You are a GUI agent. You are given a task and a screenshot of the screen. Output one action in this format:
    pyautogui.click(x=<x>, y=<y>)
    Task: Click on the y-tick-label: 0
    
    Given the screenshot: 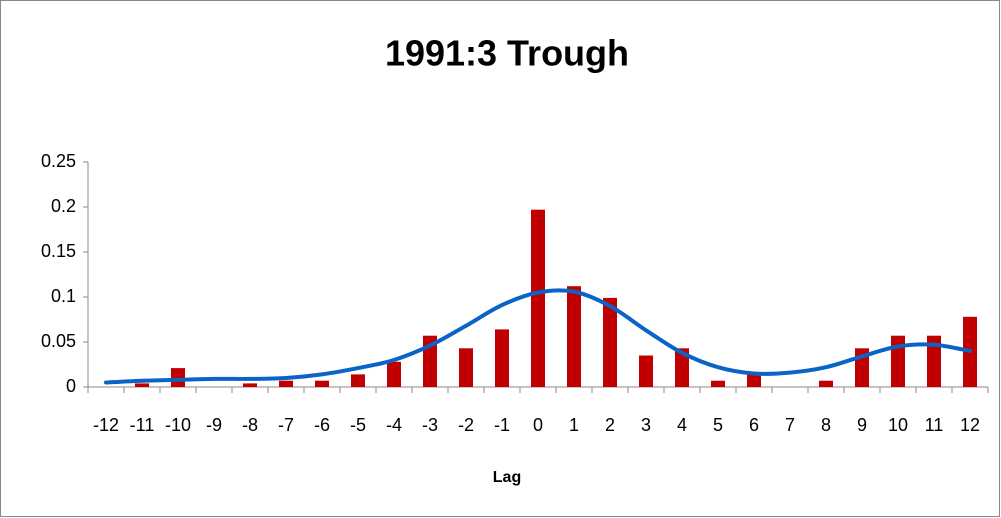 What is the action you would take?
    pyautogui.click(x=71, y=386)
    